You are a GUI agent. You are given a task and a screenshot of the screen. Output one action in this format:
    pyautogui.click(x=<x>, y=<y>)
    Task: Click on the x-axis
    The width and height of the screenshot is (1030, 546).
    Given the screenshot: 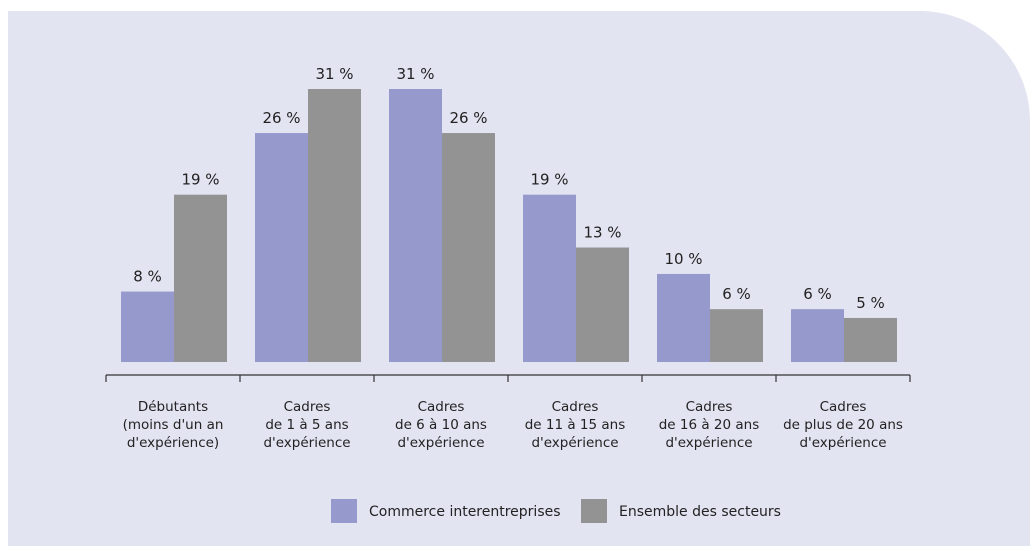 What is the action you would take?
    pyautogui.click(x=508, y=378)
    